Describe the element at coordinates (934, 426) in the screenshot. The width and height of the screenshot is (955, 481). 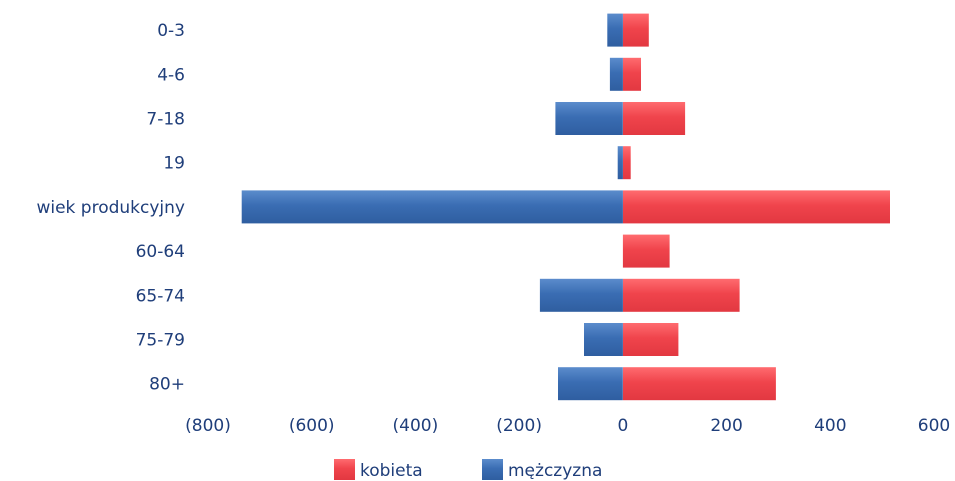
I see `x-tick-label: 600` at that location.